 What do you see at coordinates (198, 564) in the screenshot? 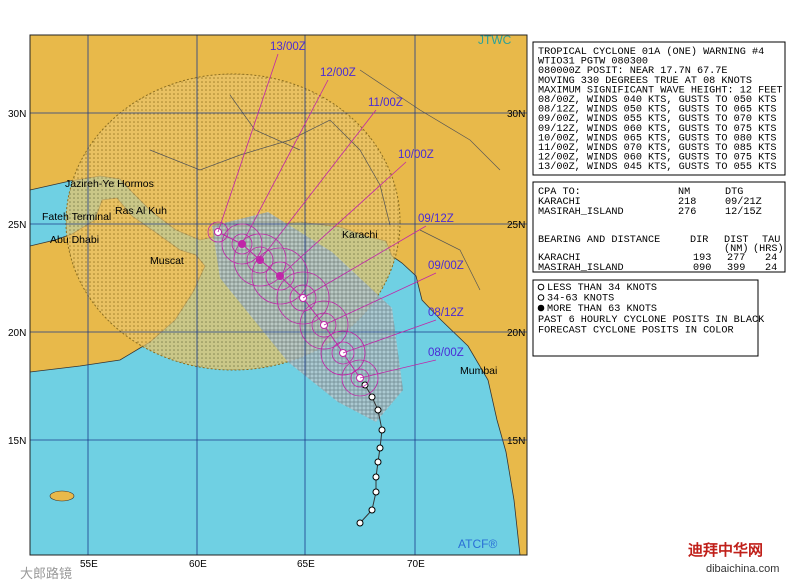
I see `lon-label: 60E` at bounding box center [198, 564].